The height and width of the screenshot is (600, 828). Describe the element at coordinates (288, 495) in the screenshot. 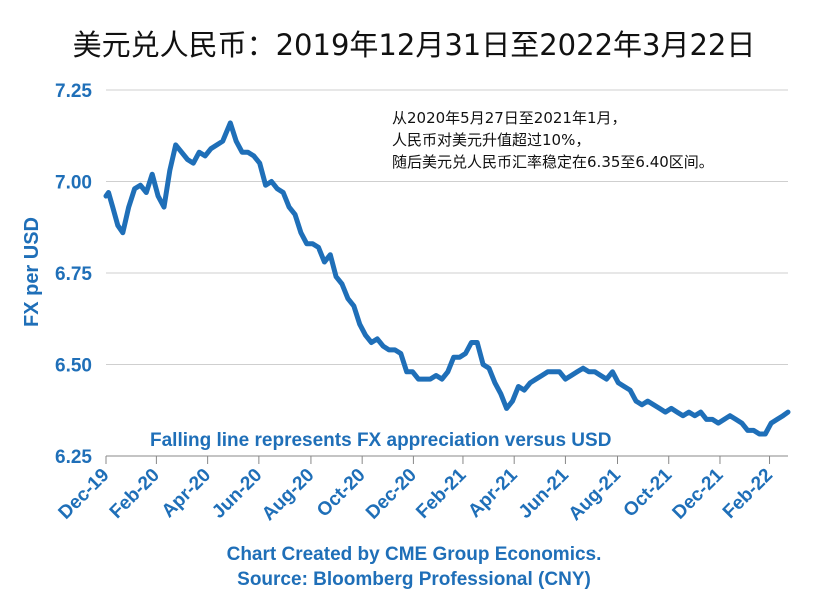

I see `x-tick-label: Aug-20` at that location.